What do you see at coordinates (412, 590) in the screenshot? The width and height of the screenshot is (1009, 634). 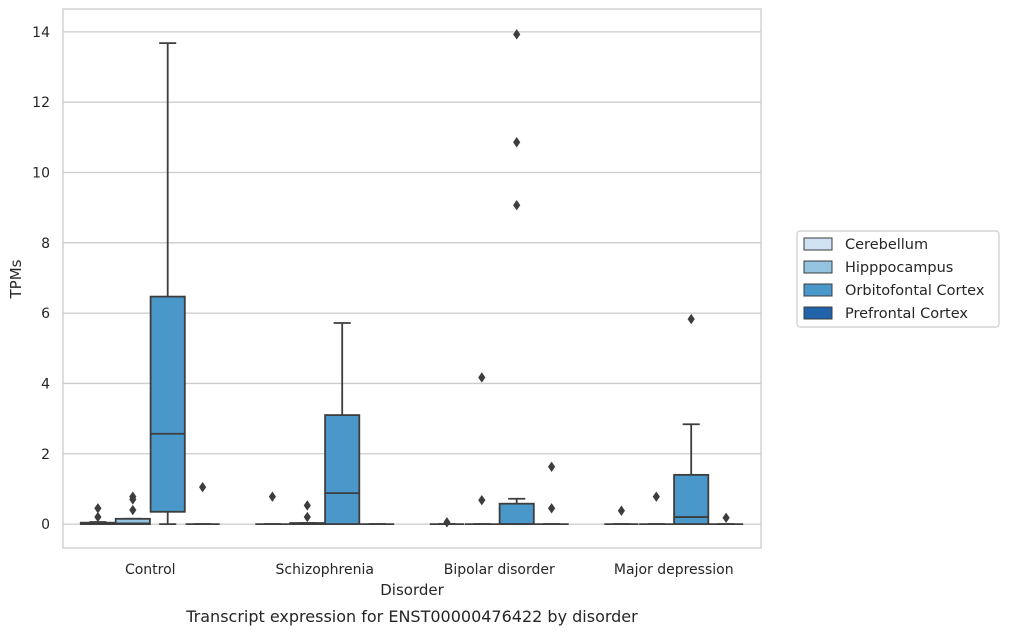 I see `x-axis-label: Disorder` at bounding box center [412, 590].